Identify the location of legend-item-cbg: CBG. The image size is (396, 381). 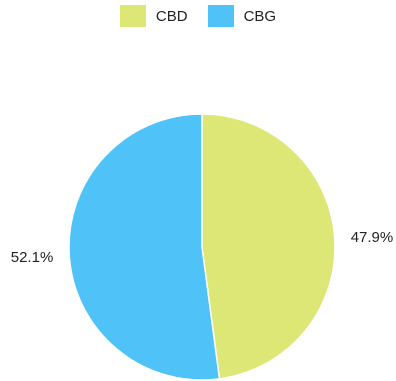
(242, 16).